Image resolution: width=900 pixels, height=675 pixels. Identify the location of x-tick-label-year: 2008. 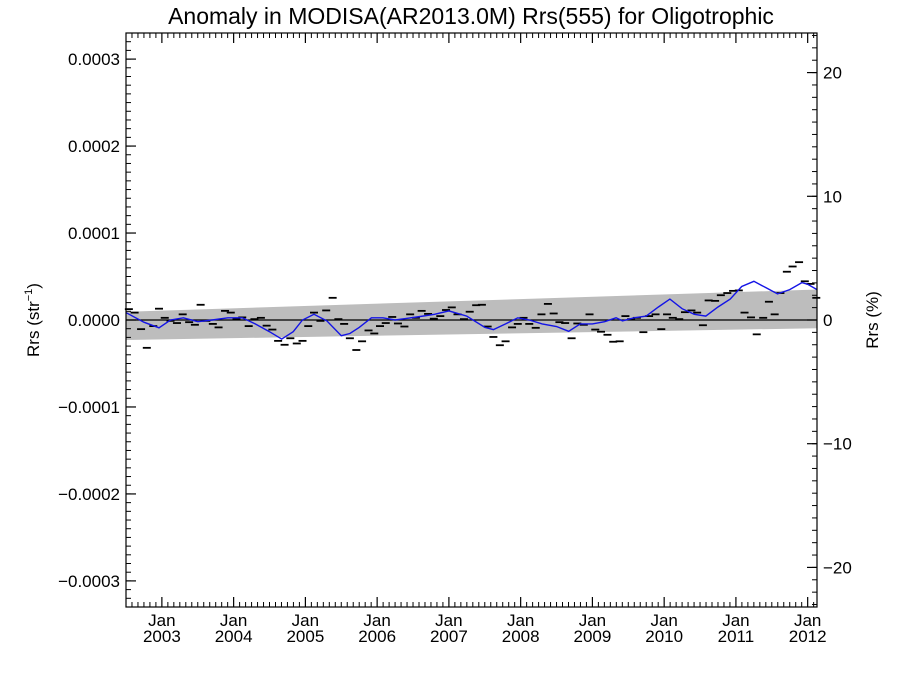
(521, 636).